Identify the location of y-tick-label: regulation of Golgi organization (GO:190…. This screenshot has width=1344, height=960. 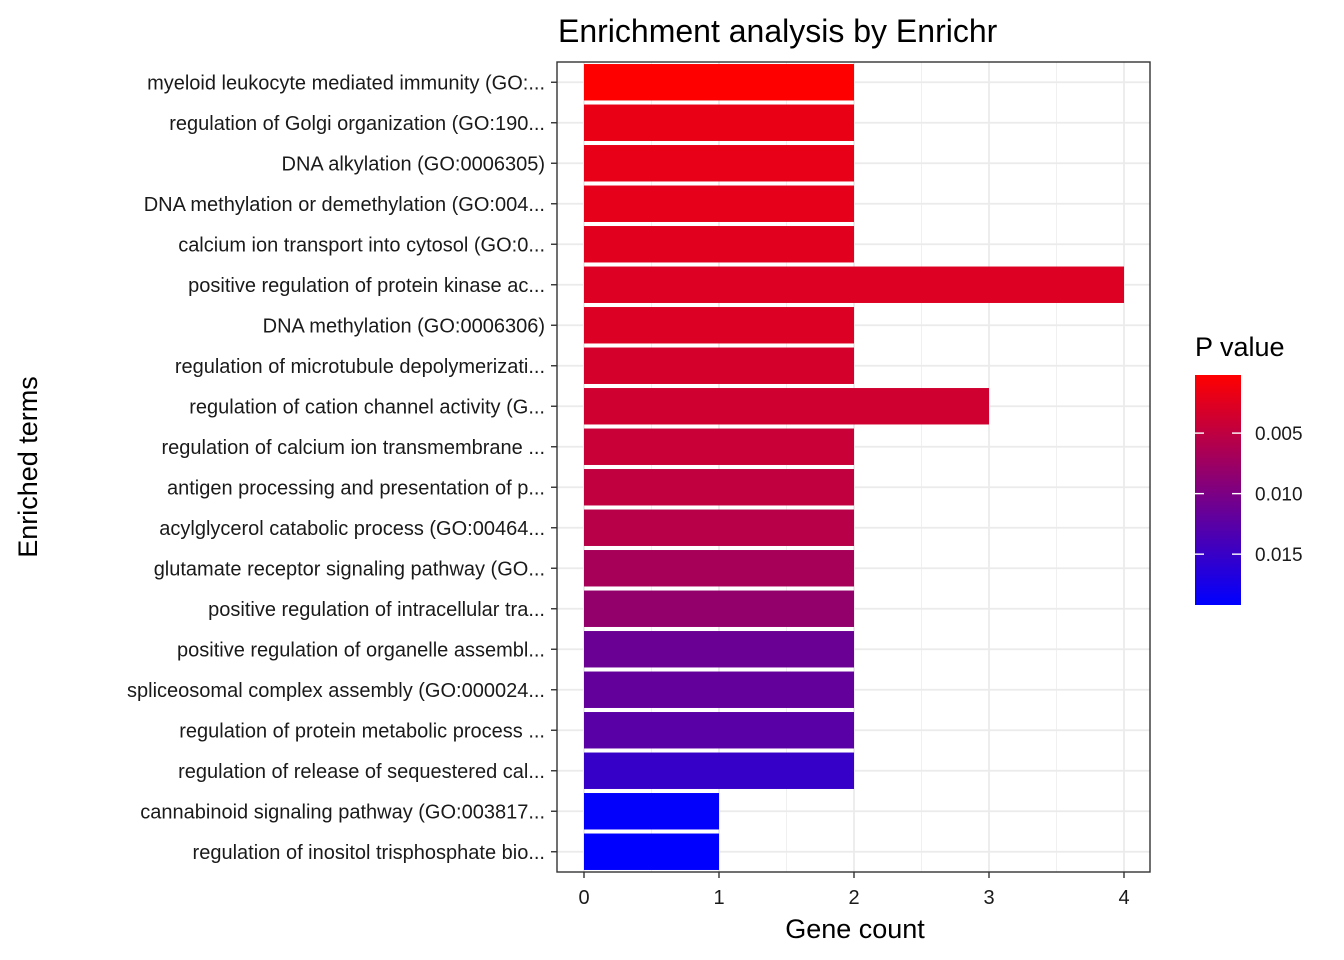
(357, 124).